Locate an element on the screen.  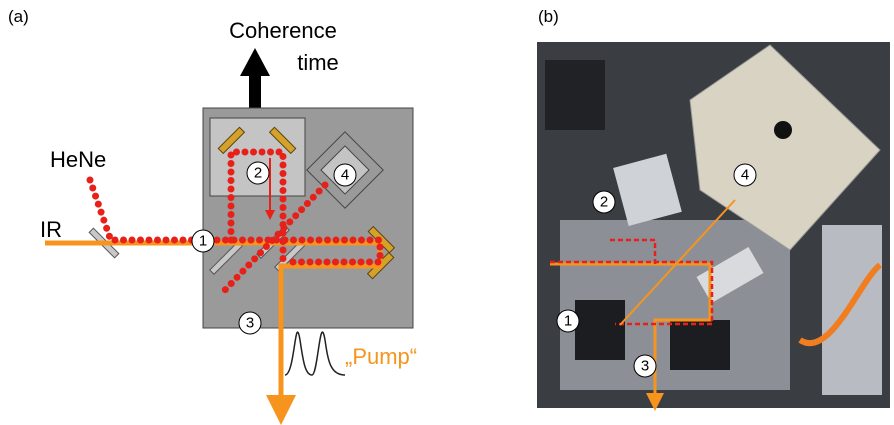
photo-cable is located at coordinates (840, 304).